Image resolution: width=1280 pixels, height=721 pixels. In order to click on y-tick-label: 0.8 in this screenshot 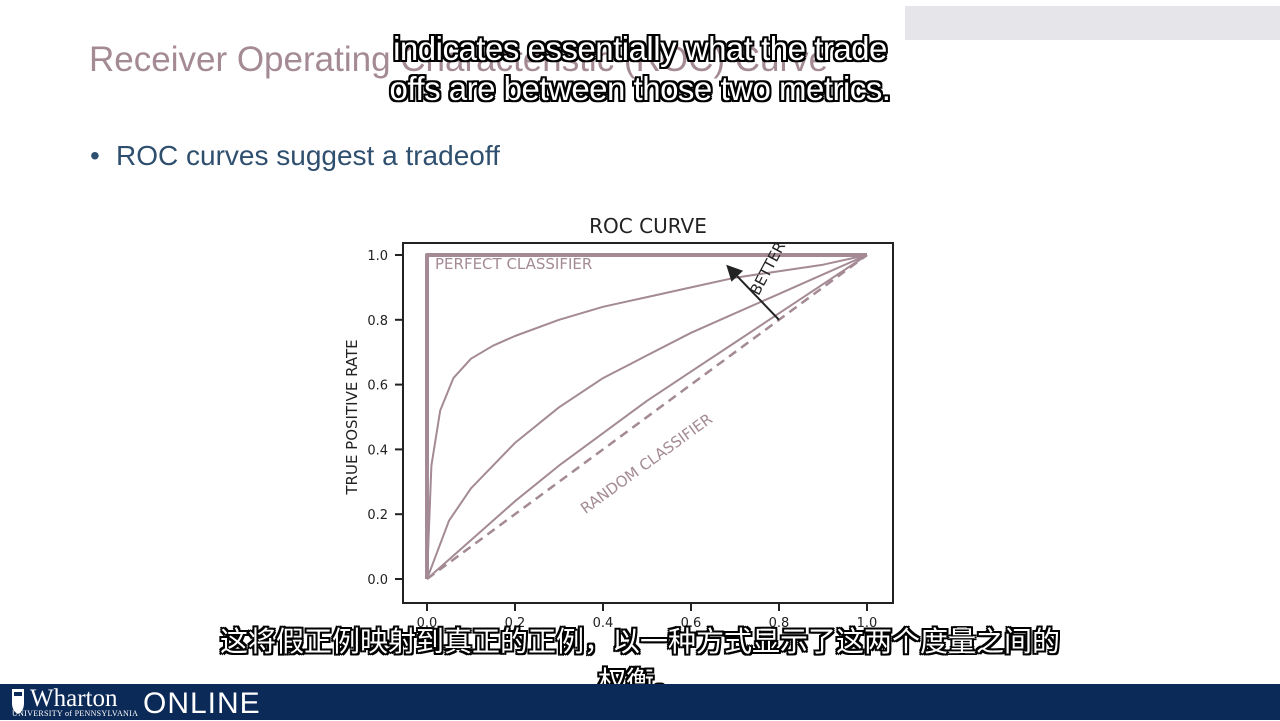, I will do `click(377, 321)`.